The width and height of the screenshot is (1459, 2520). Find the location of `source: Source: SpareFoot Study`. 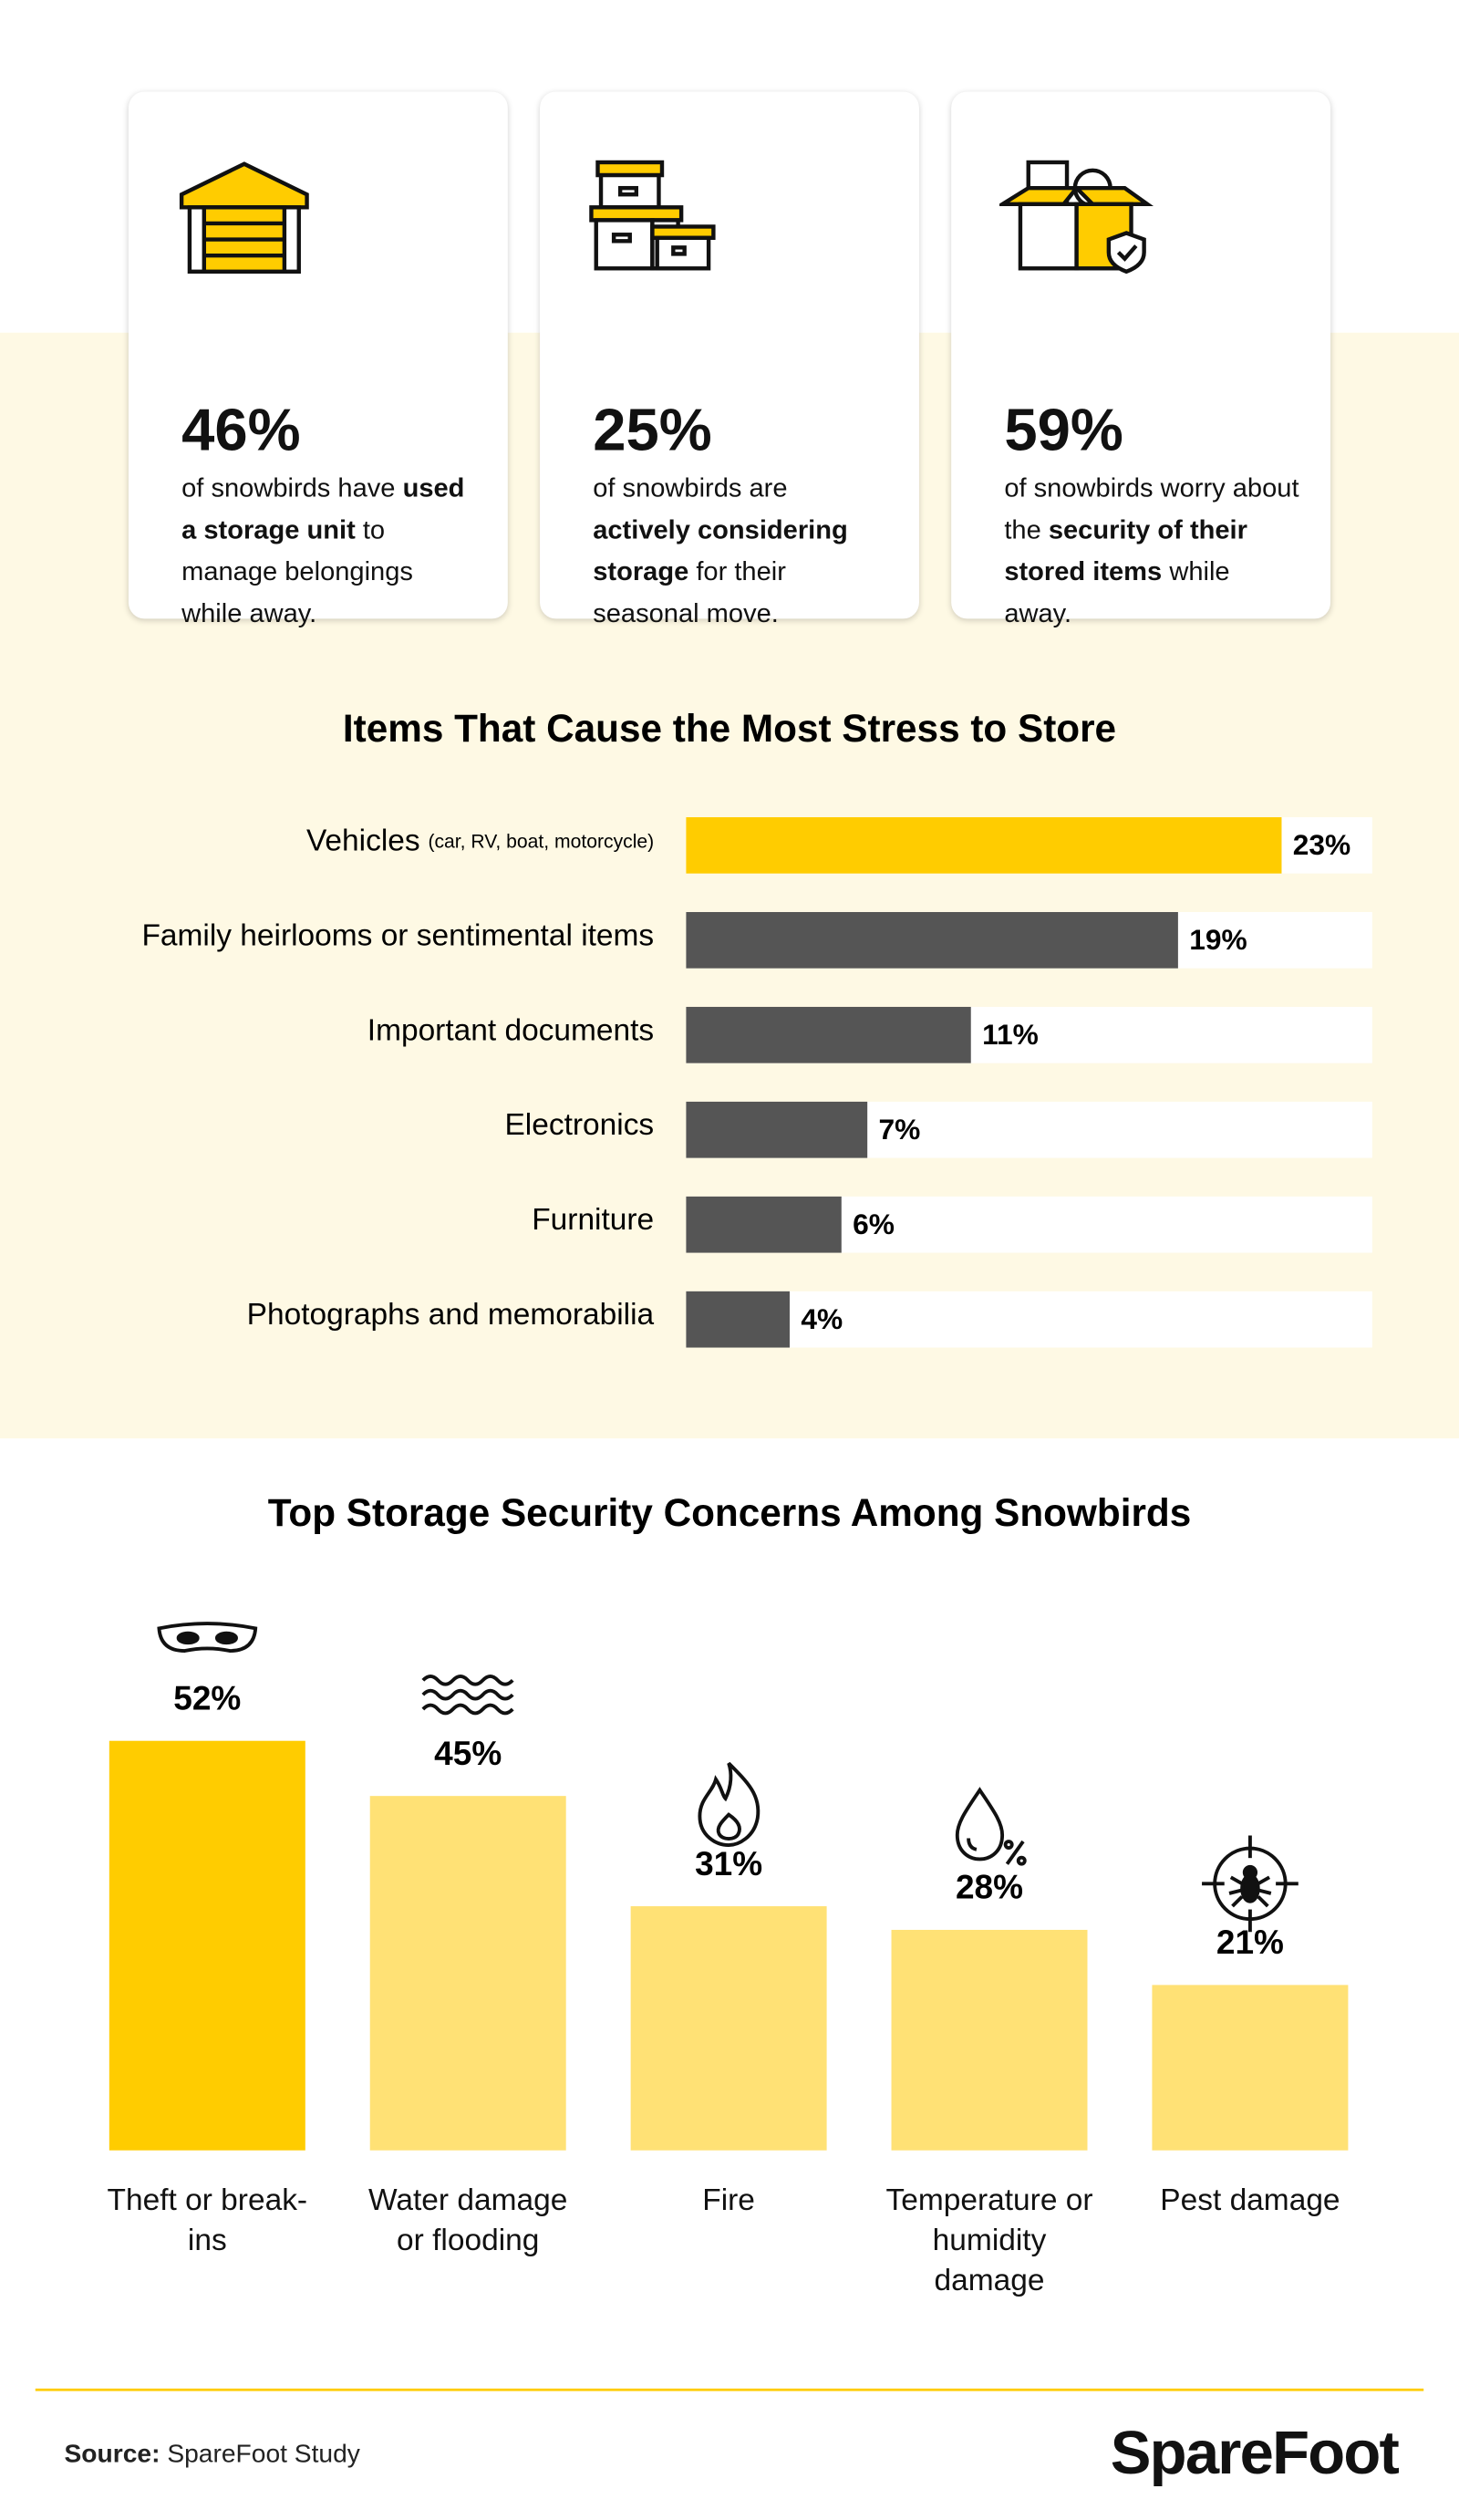

source: Source: SpareFoot Study is located at coordinates (211, 2457).